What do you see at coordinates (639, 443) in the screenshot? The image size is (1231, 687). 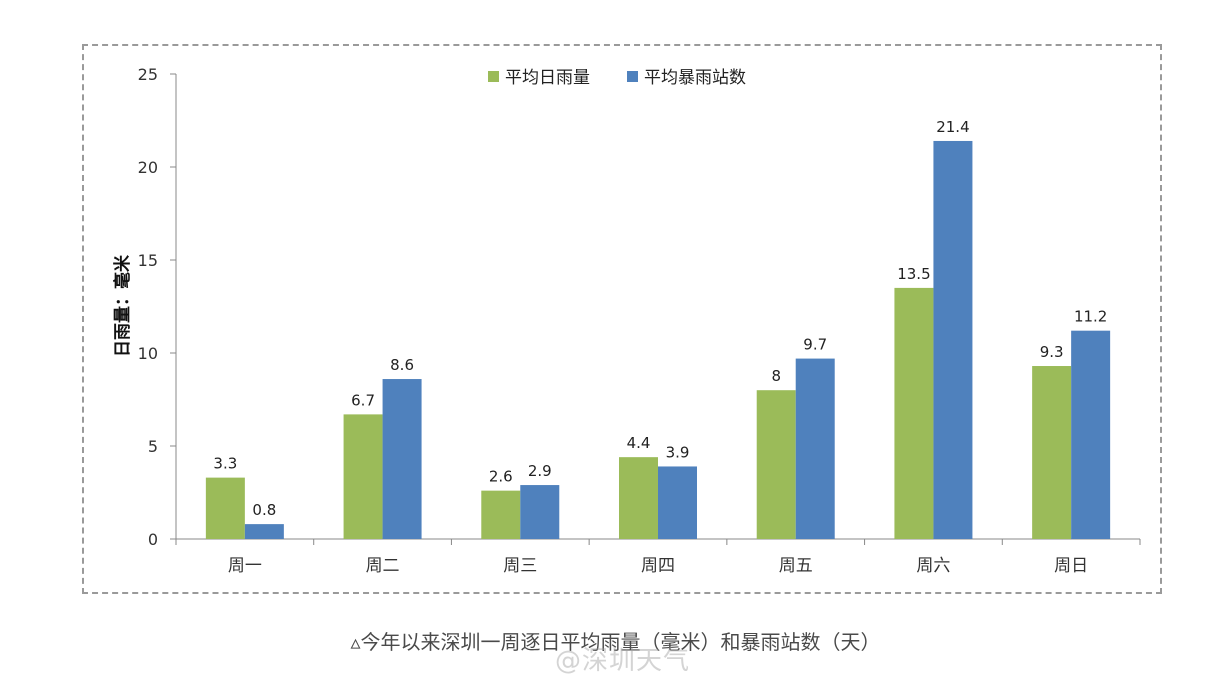 I see `data-label: 4.4` at bounding box center [639, 443].